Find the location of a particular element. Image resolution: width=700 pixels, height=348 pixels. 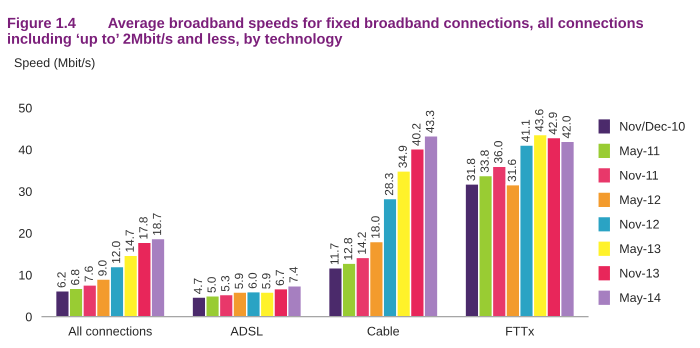

data-label: 34.9 is located at coordinates (402, 157).